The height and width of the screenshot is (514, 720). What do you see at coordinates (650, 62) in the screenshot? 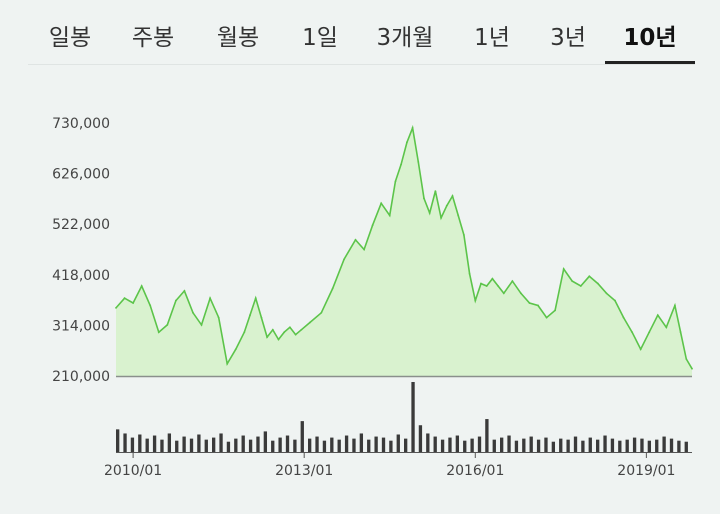
I see `active-tab-indicator` at bounding box center [650, 62].